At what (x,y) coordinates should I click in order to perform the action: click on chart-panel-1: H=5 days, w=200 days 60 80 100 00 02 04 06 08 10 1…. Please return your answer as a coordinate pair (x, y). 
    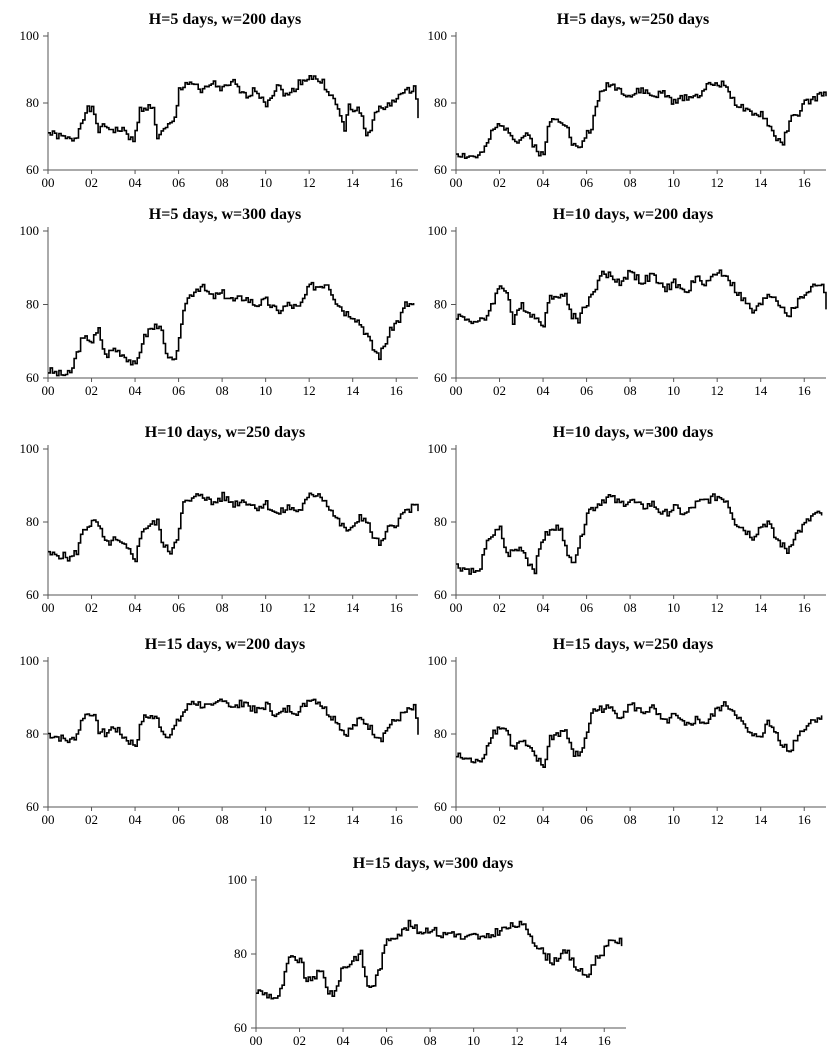
    Looking at the image, I should click on (219, 100).